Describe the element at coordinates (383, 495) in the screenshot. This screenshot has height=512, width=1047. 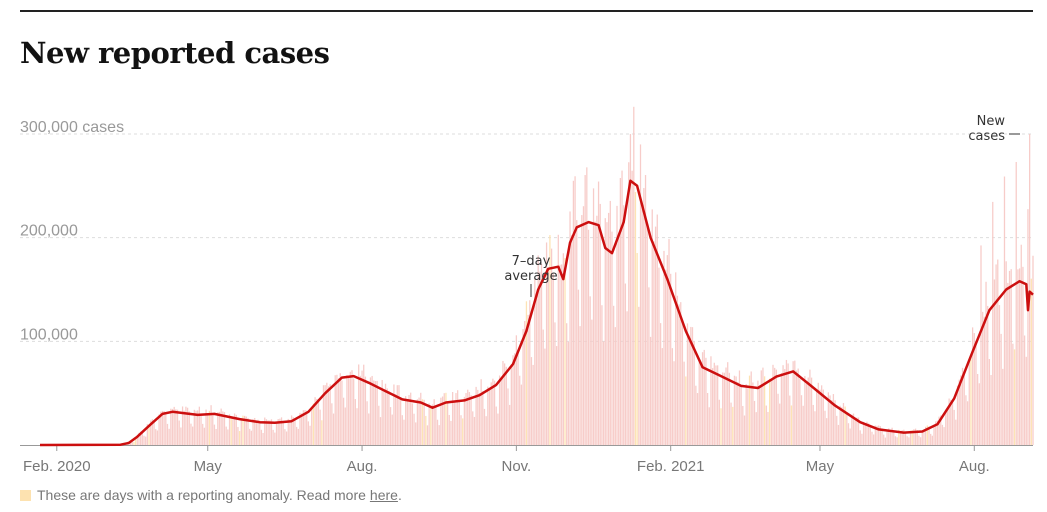
I see `read-more-link: here` at that location.